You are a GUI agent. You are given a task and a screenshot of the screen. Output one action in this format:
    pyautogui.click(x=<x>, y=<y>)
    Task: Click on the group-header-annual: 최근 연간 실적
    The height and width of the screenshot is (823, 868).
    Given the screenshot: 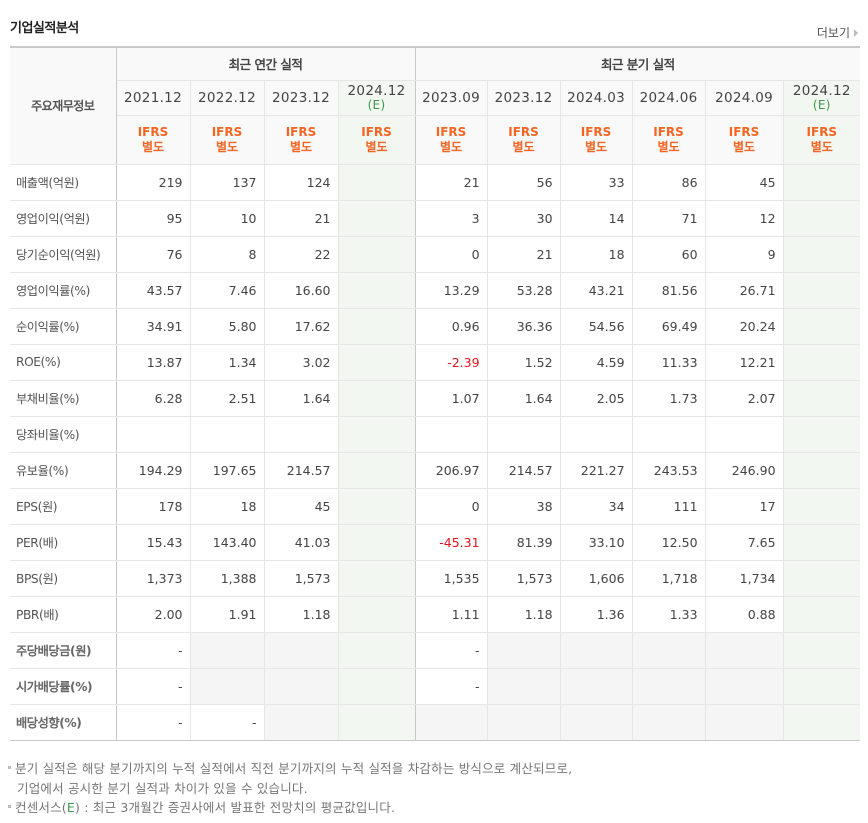 What is the action you would take?
    pyautogui.click(x=265, y=63)
    